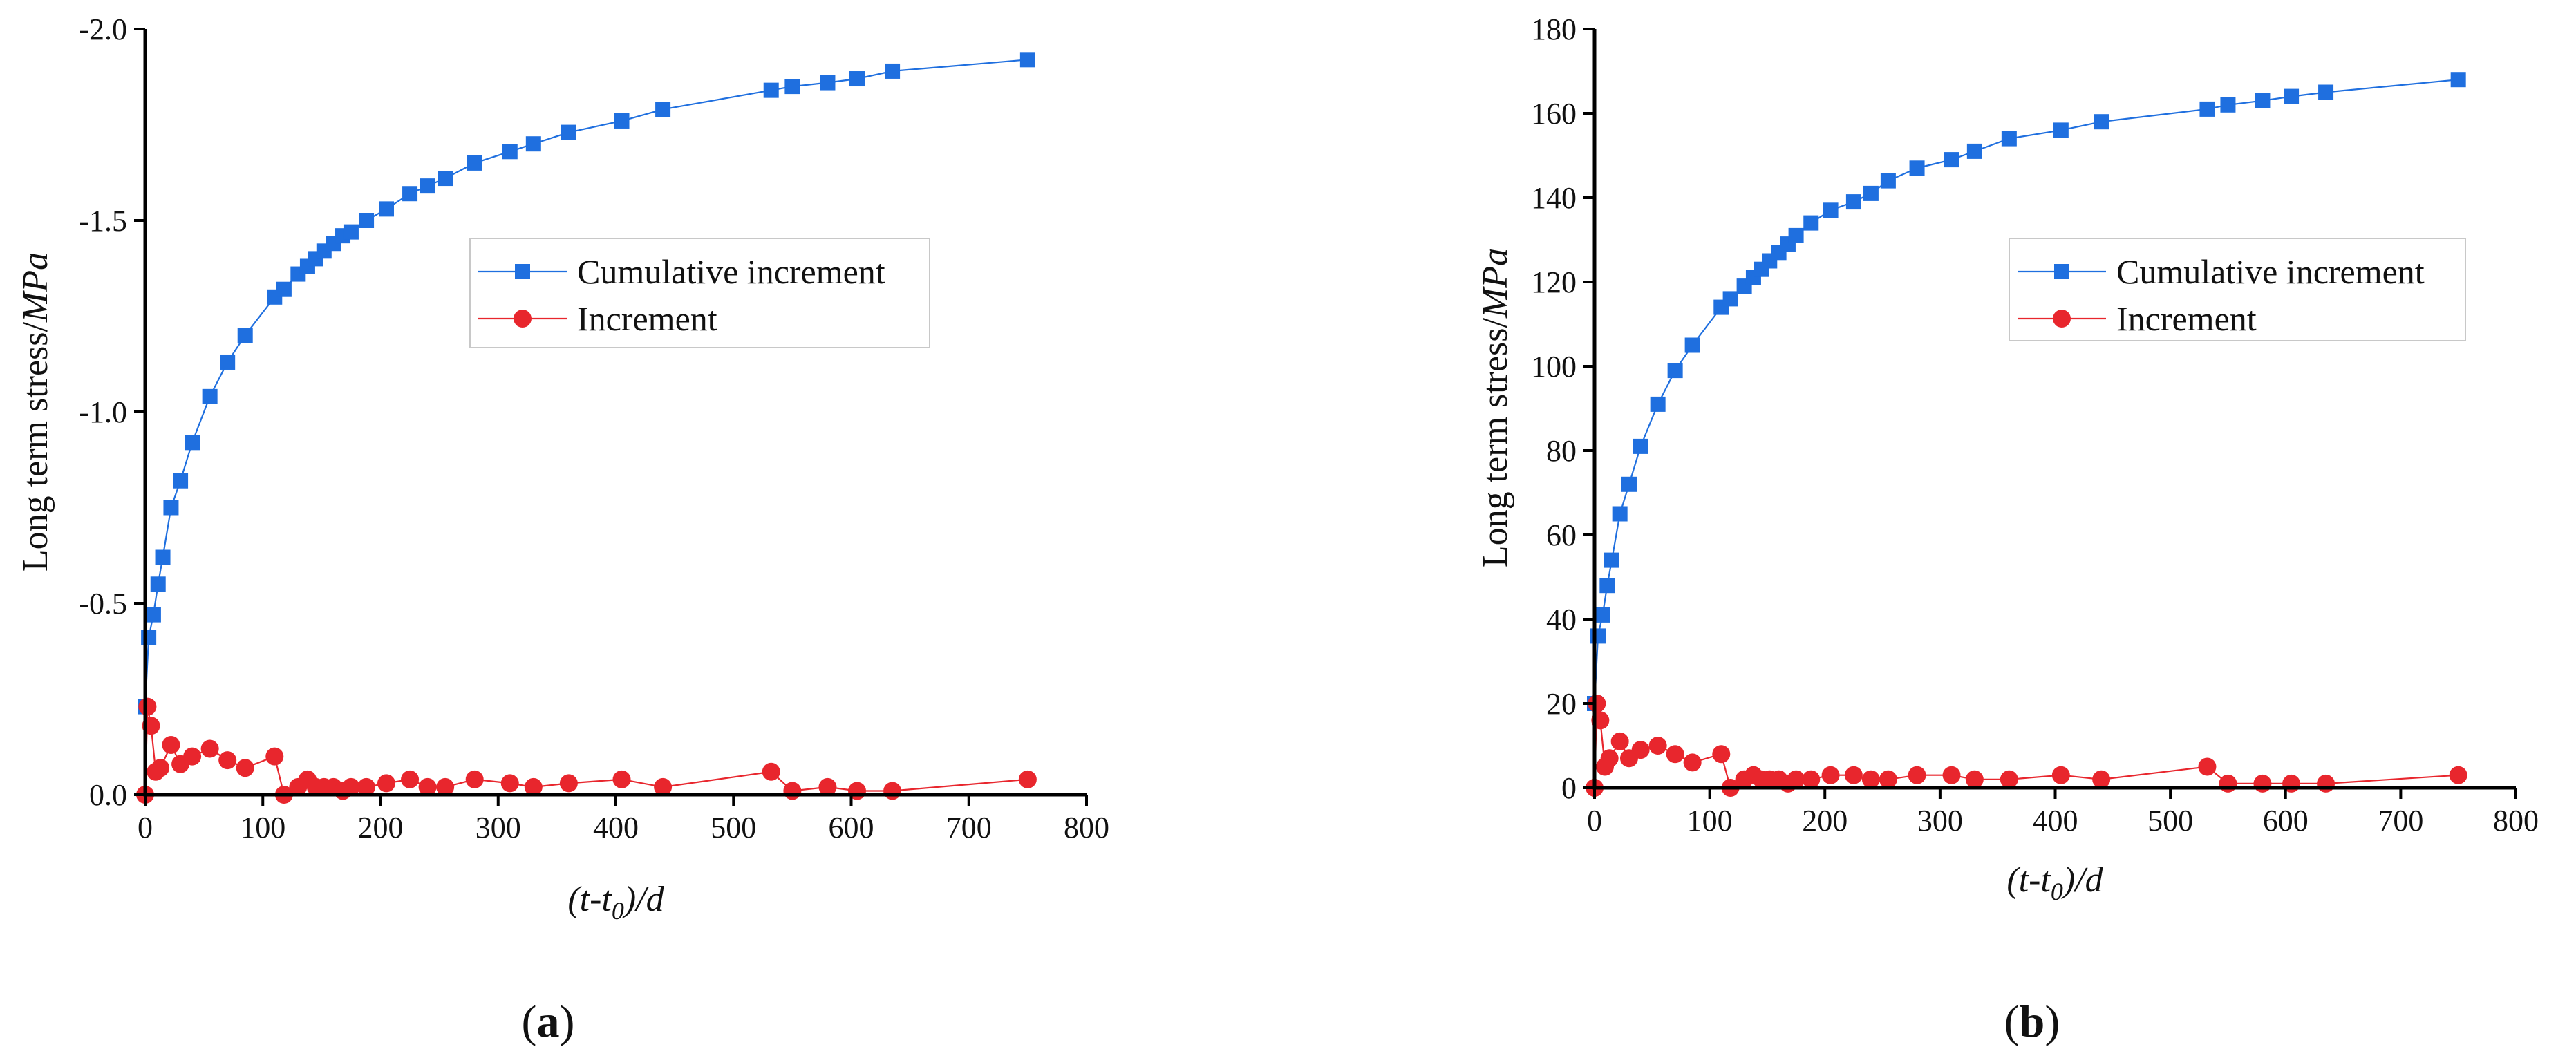 The image size is (2576, 1058). Describe the element at coordinates (103, 221) in the screenshot. I see `y-tick-label-a-3: -1.5` at that location.